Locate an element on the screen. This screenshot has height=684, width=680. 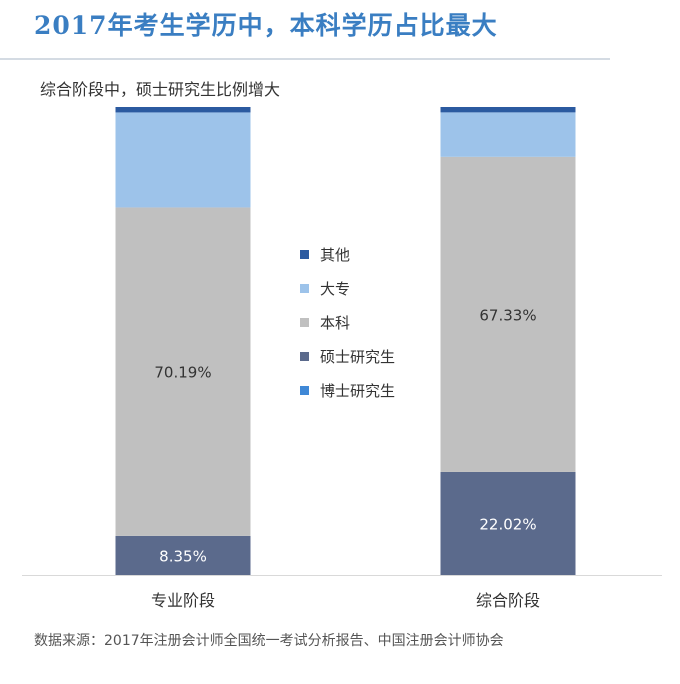
data-label: 67.33% is located at coordinates (507, 315).